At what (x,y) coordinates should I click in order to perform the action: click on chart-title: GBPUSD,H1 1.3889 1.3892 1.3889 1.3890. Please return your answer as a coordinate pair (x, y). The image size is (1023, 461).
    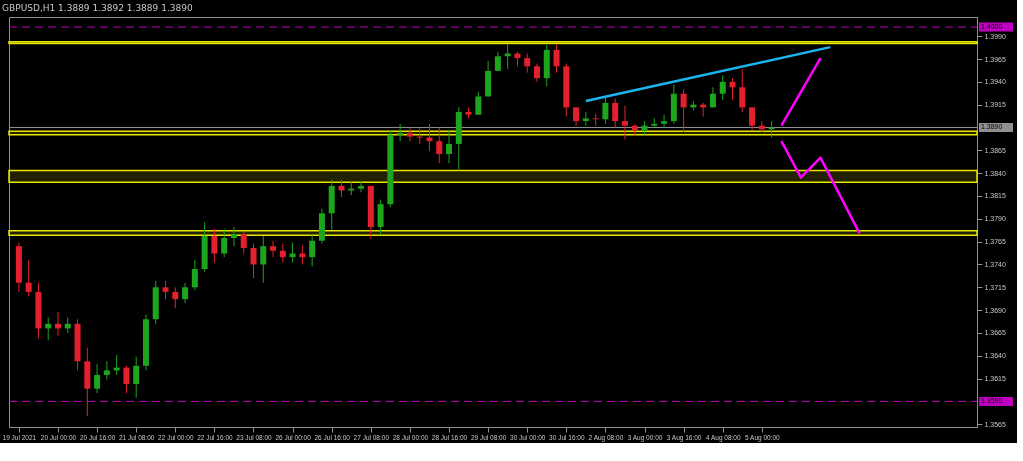
    Looking at the image, I should click on (97, 8).